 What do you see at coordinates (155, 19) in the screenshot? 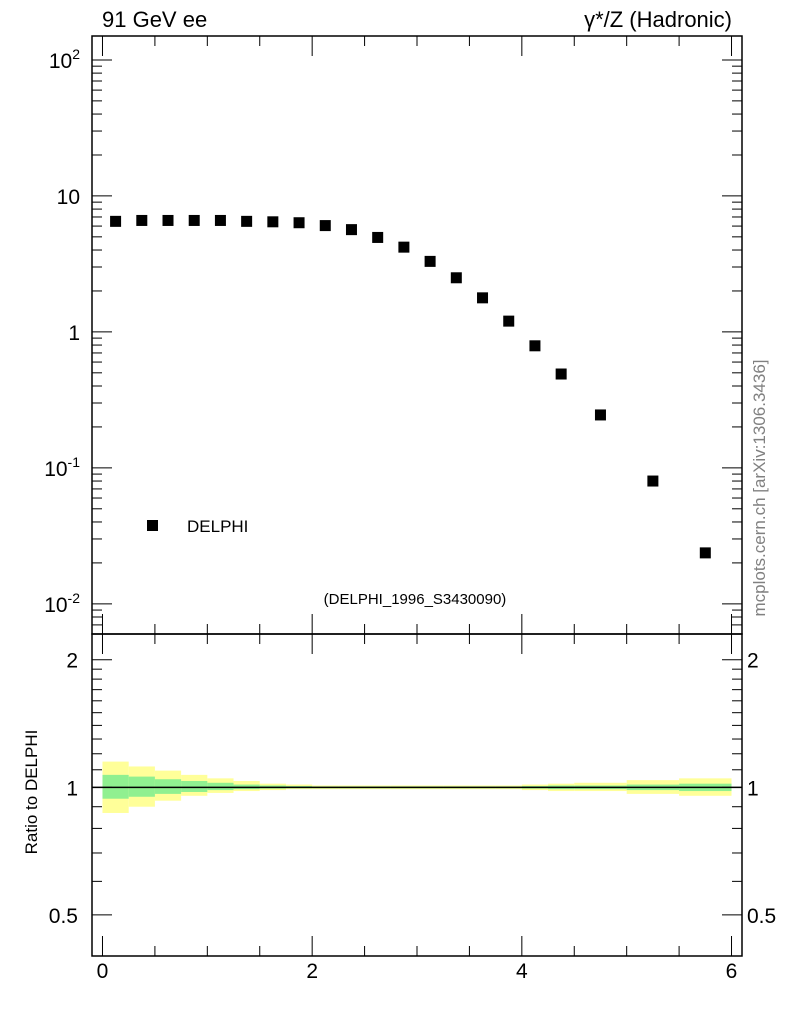
I see `plot-title-left: 91 GeV ee` at bounding box center [155, 19].